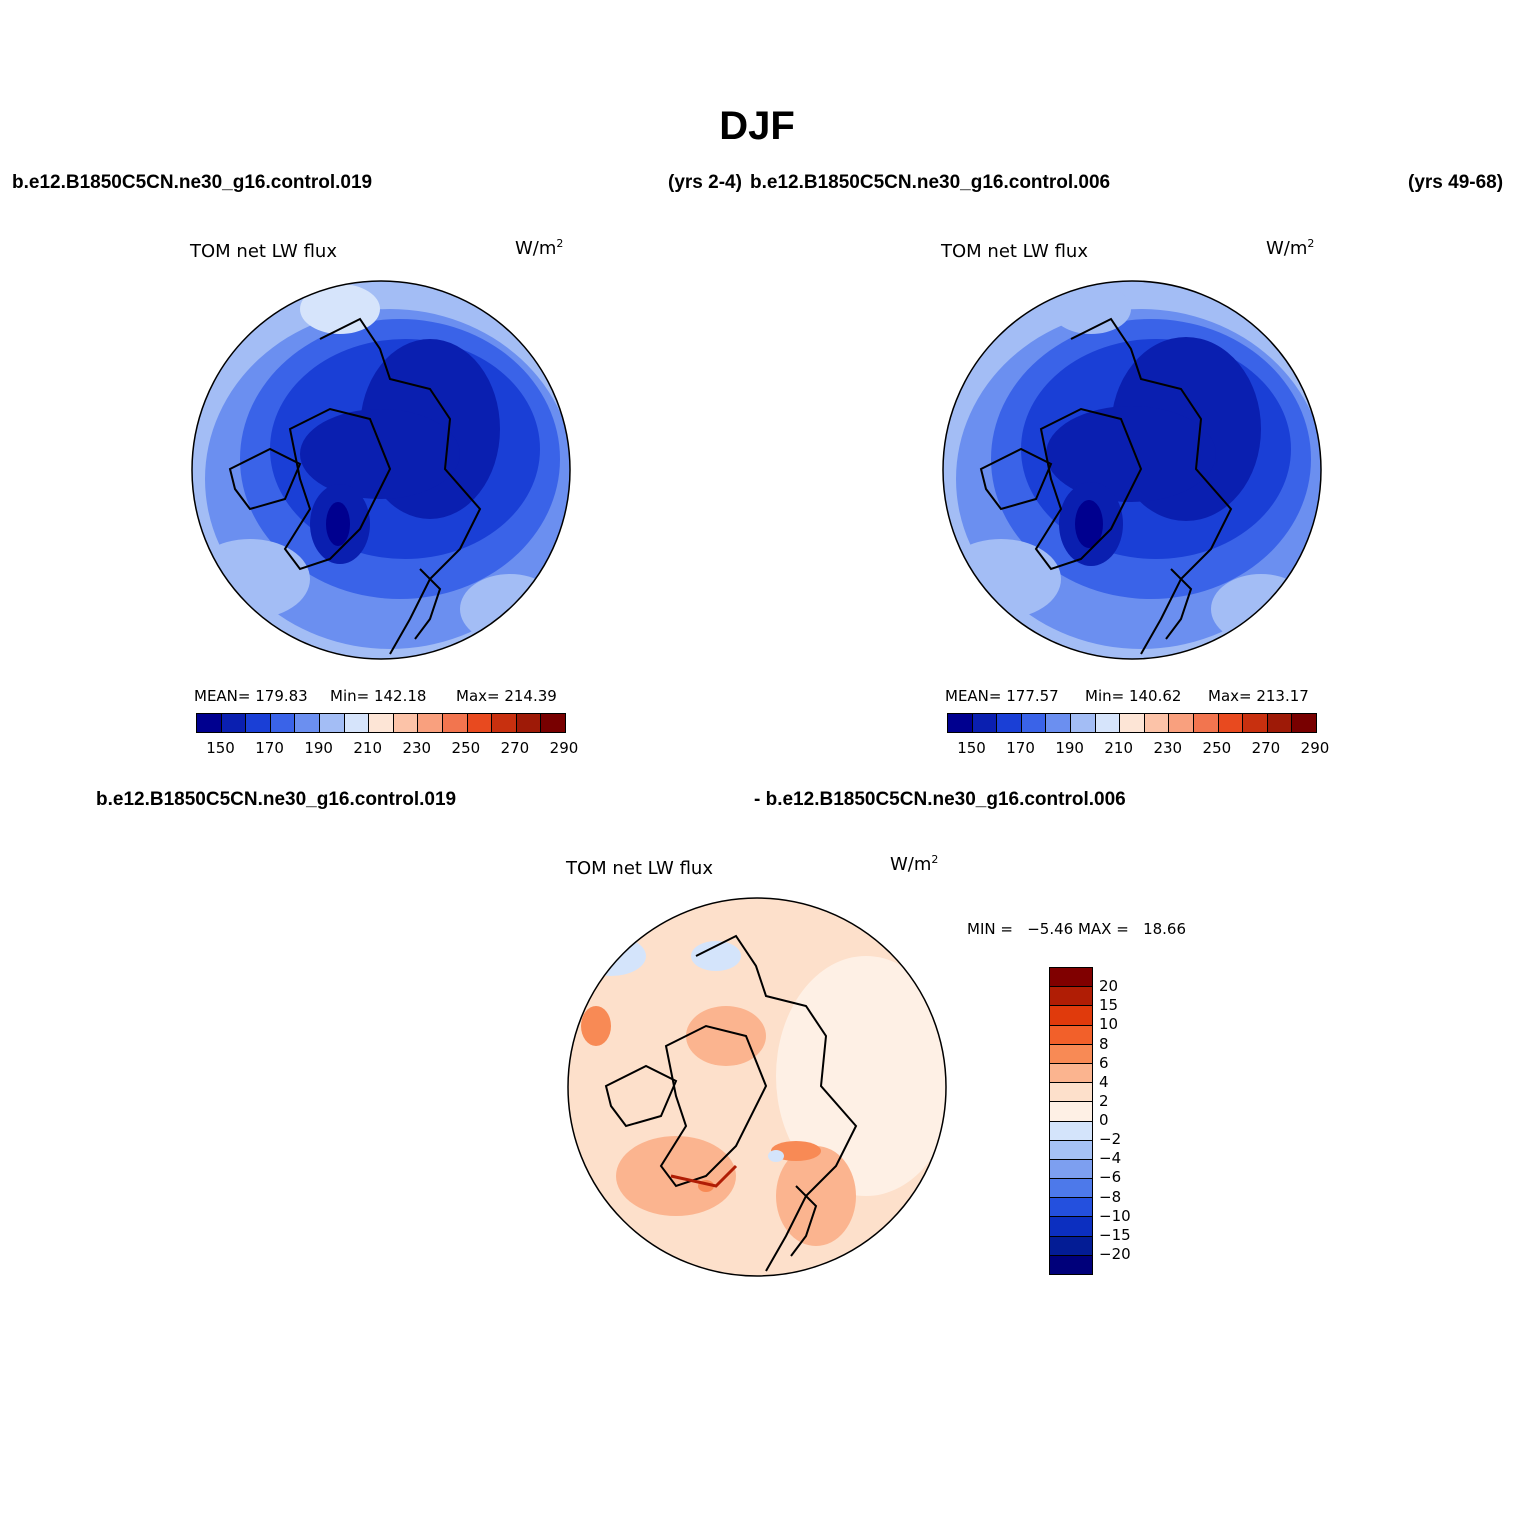 The image size is (1514, 1514). Describe the element at coordinates (1109, 1024) in the screenshot. I see `colorbar-tick-label: 10` at that location.